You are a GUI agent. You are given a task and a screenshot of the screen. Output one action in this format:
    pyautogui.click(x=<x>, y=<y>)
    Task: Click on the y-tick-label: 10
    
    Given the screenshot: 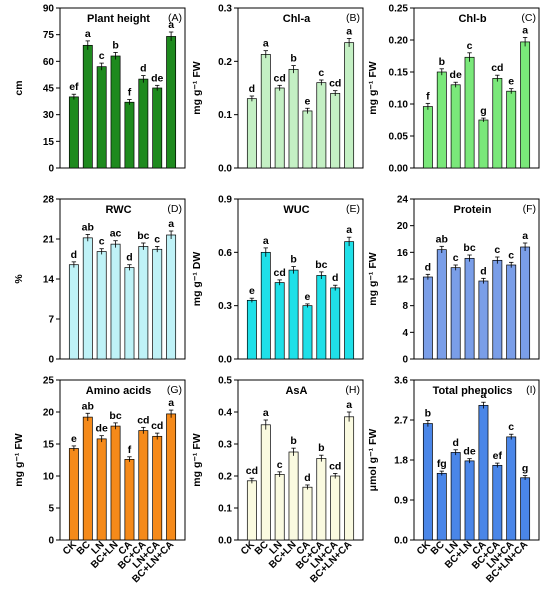 What is the action you would take?
    pyautogui.click(x=49, y=477)
    